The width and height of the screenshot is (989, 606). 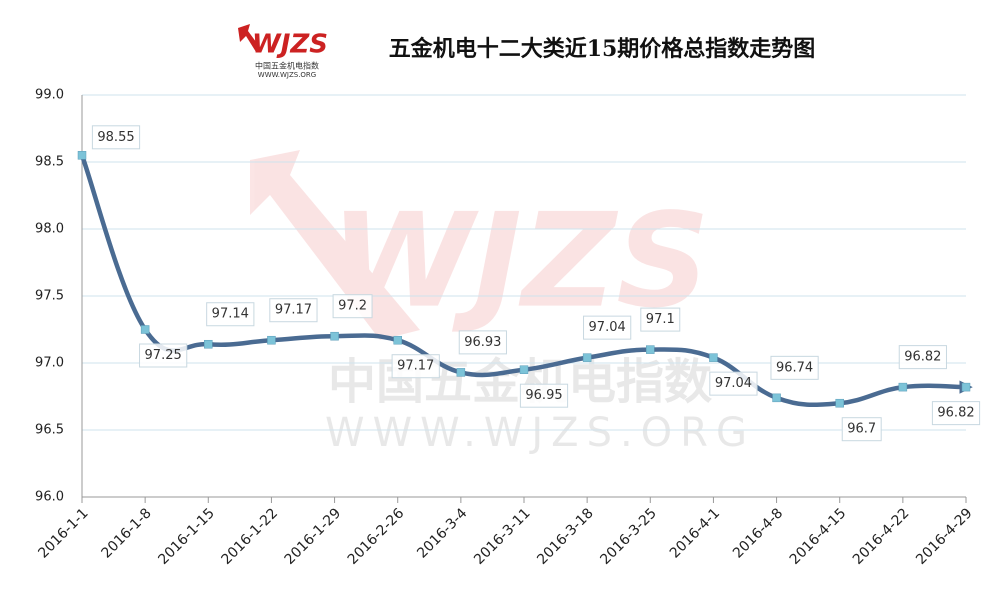 I want to click on y-tick-label: 97.0, so click(x=49, y=363).